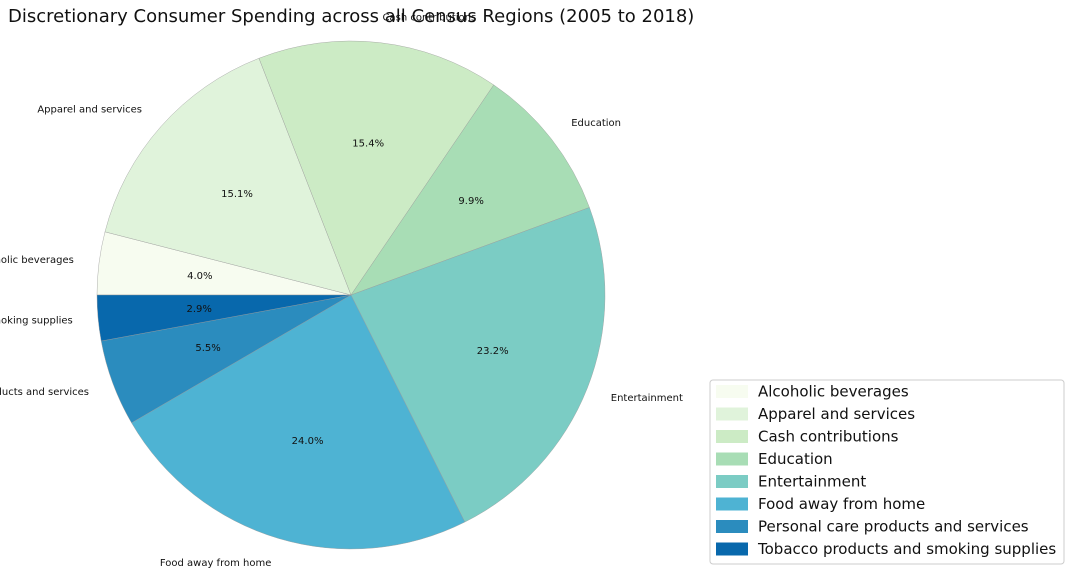 Image resolution: width=1071 pixels, height=577 pixels. Describe the element at coordinates (841, 504) in the screenshot. I see `legend-label-6: Food away from home` at that location.